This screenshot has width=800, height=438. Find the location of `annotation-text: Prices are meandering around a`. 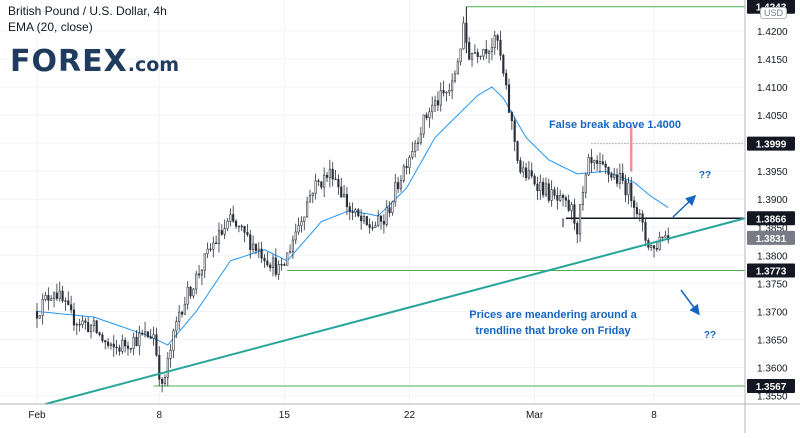

annotation-text: Prices are meandering around a is located at coordinates (553, 315).